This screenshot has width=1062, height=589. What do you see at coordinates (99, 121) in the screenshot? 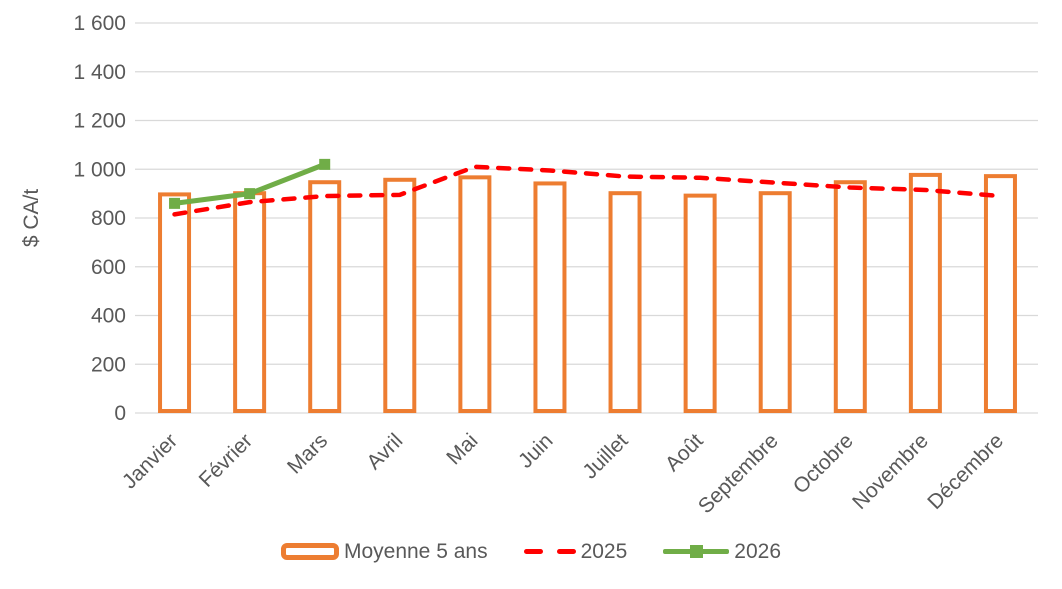
I see `y-tick-label: 1 200` at bounding box center [99, 121].